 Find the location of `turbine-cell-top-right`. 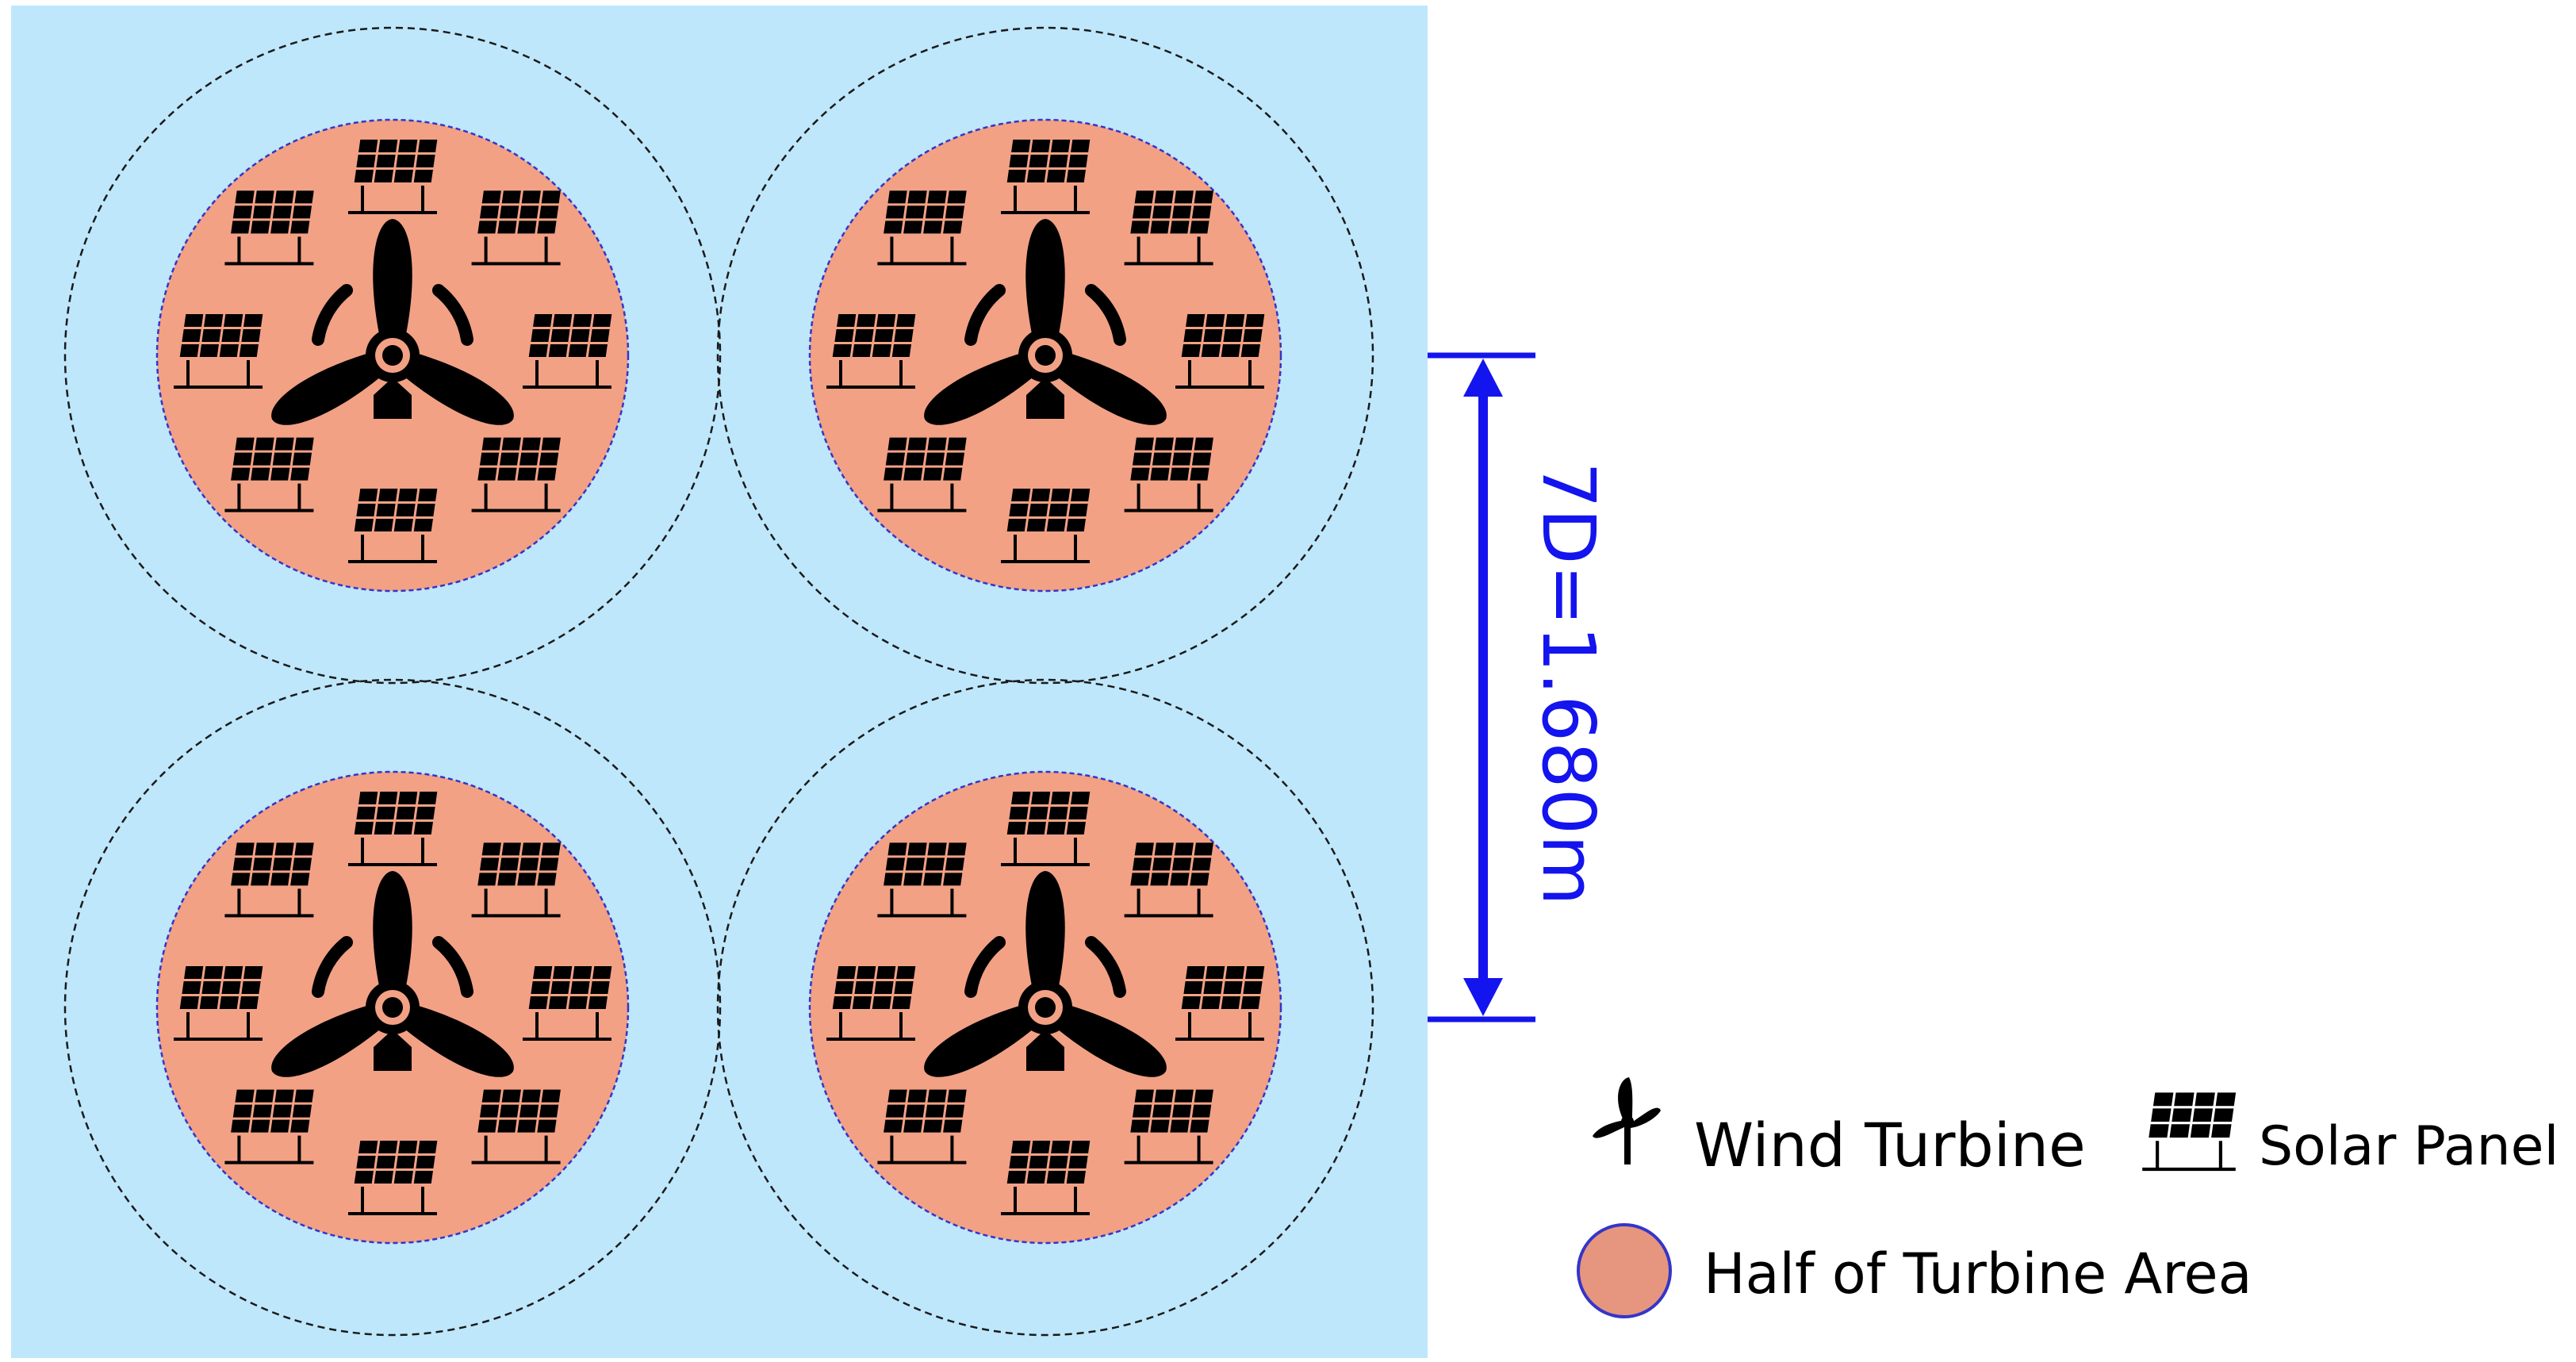

turbine-cell-top-right is located at coordinates (1045, 355).